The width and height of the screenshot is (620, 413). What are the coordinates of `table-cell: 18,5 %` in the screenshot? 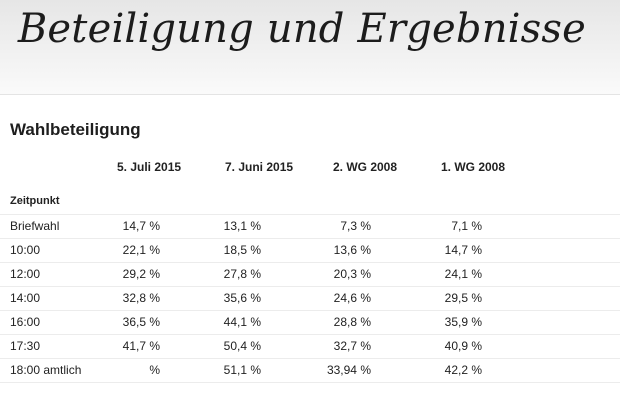 It's located at (242, 250).